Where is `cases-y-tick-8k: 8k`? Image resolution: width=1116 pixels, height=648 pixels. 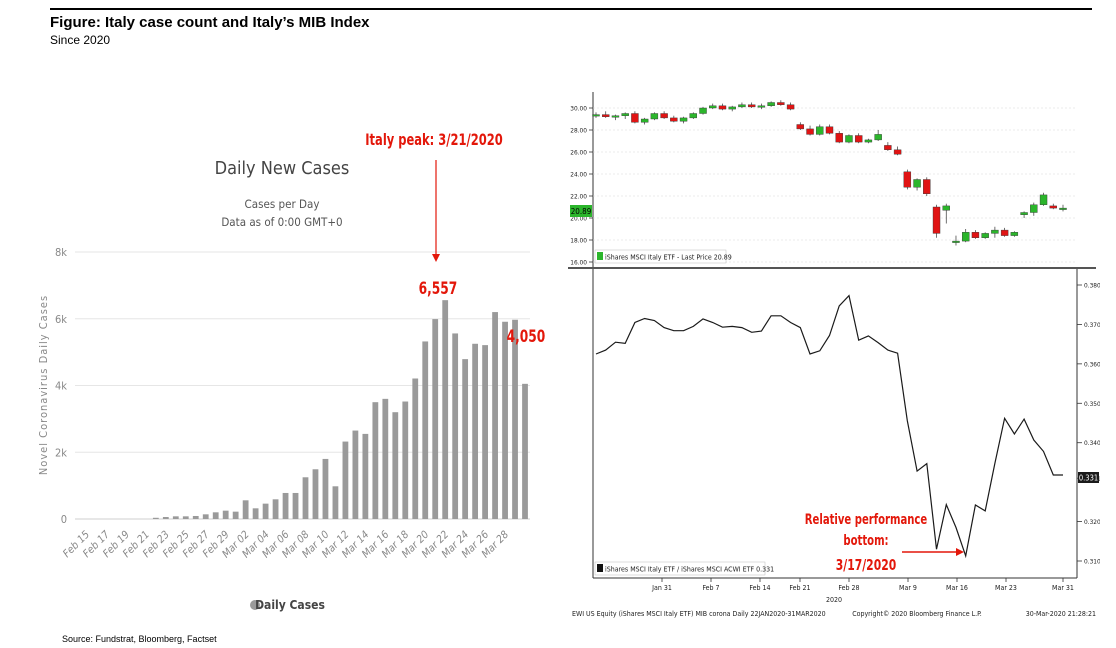
cases-y-tick-8k: 8k is located at coordinates (61, 252).